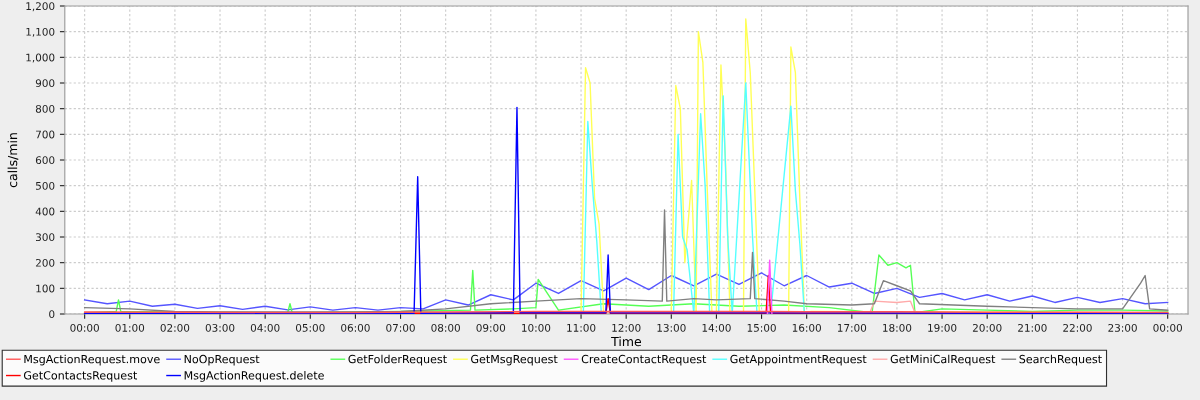 Image resolution: width=1200 pixels, height=400 pixels. Describe the element at coordinates (175, 327) in the screenshot. I see `x-tick-label: 02:00` at that location.